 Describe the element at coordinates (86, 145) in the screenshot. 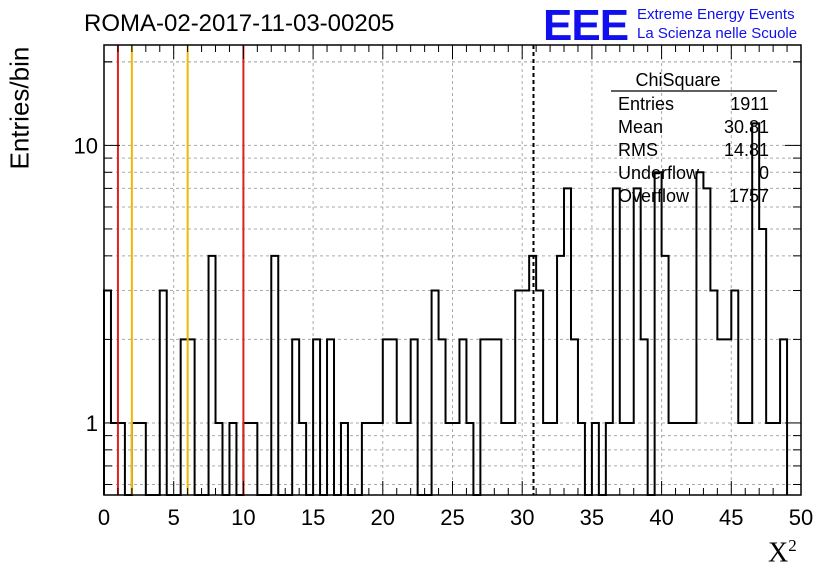

I see `y-tick-label: 10` at that location.